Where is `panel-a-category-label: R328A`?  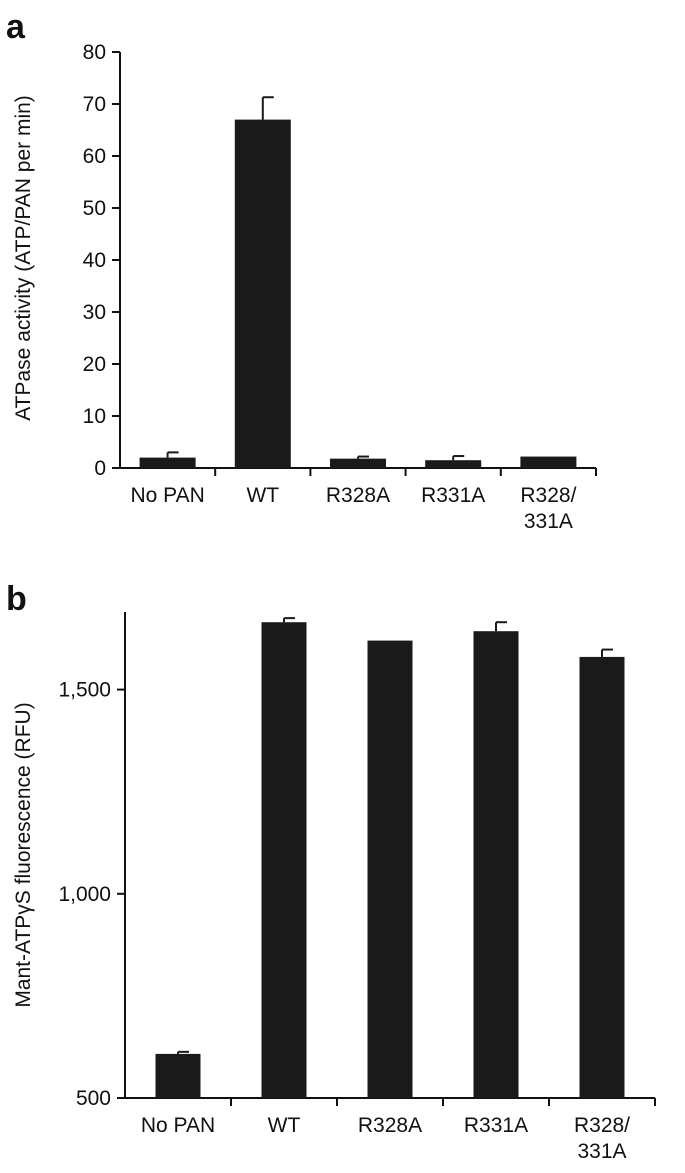
panel-a-category-label: R328A is located at coordinates (358, 495).